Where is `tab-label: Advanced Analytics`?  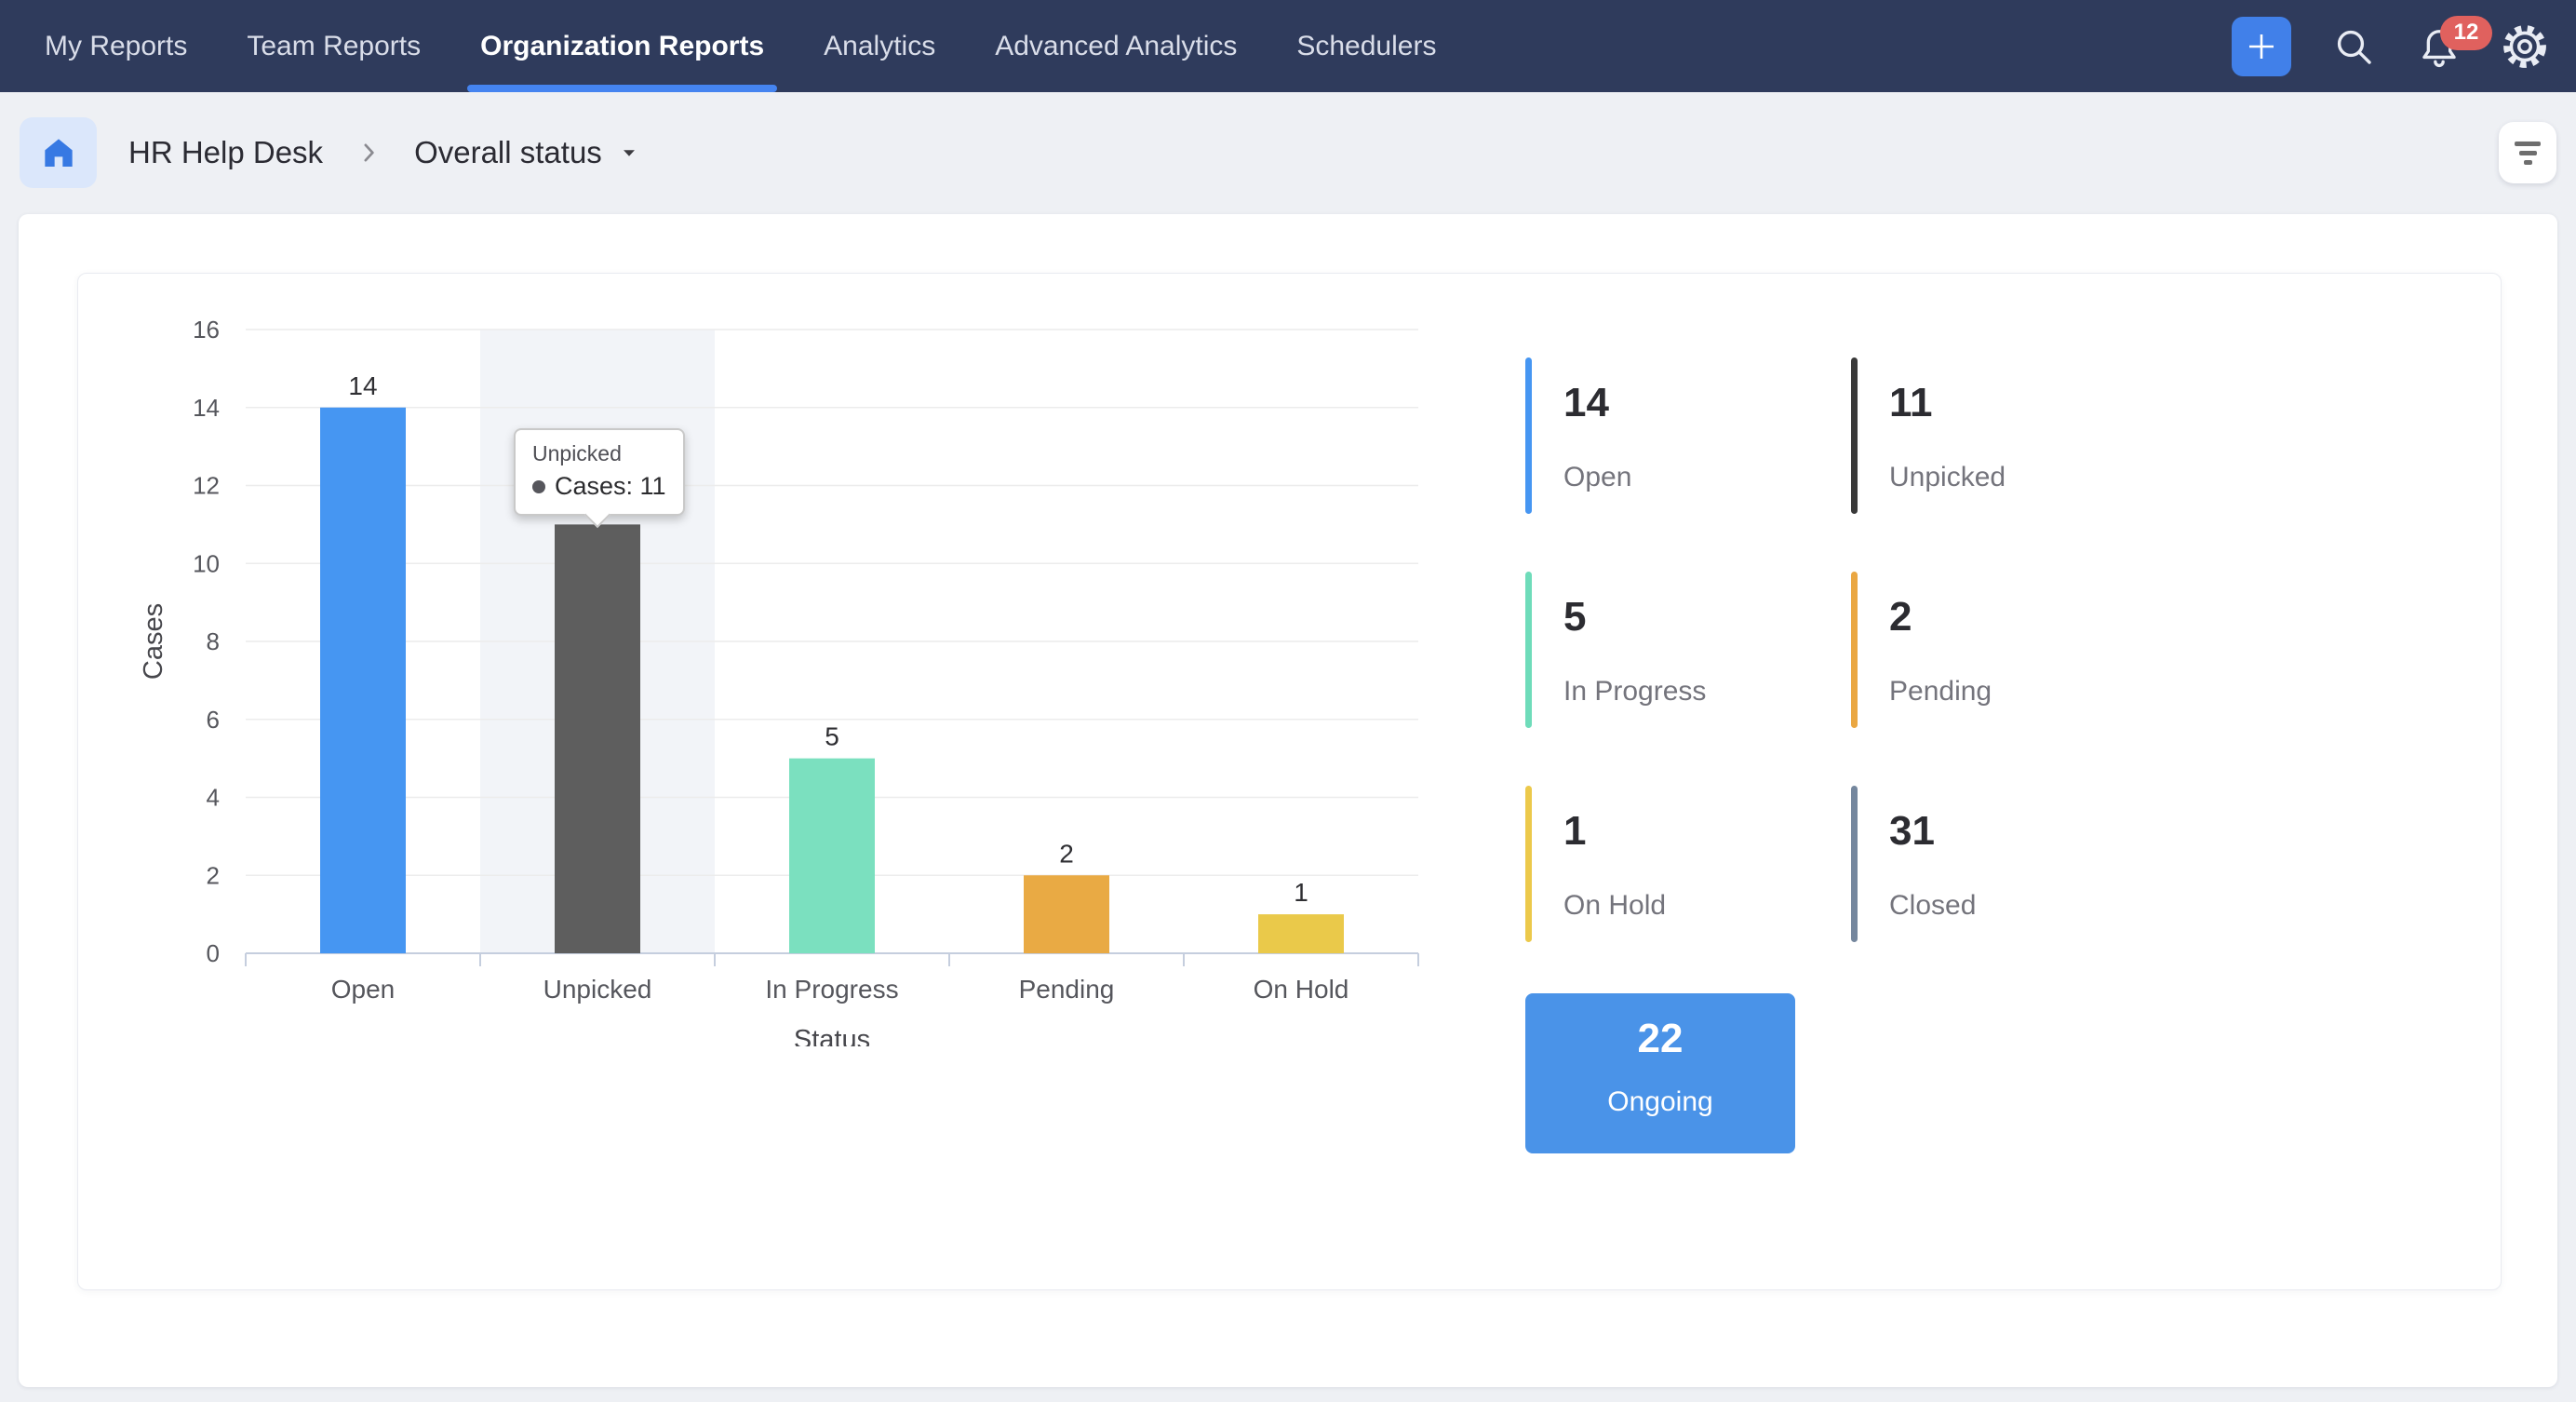
tab-label: Advanced Analytics is located at coordinates (1116, 45).